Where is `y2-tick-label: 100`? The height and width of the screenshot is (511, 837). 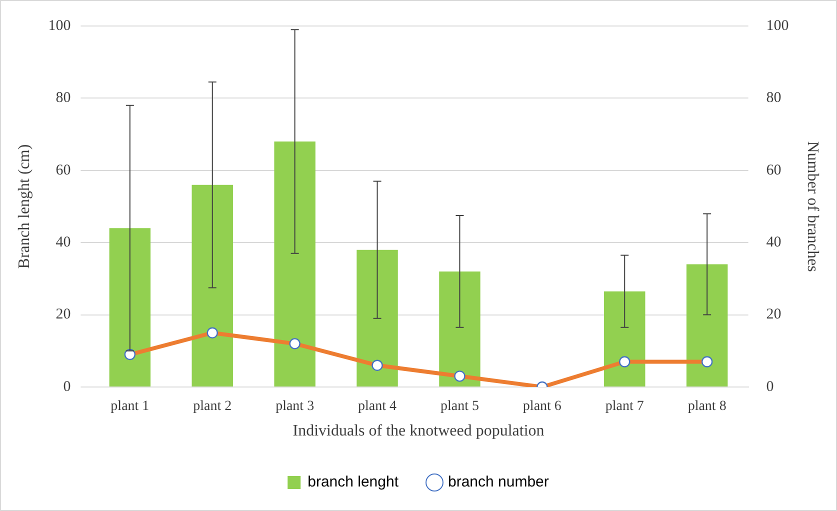 y2-tick-label: 100 is located at coordinates (777, 26).